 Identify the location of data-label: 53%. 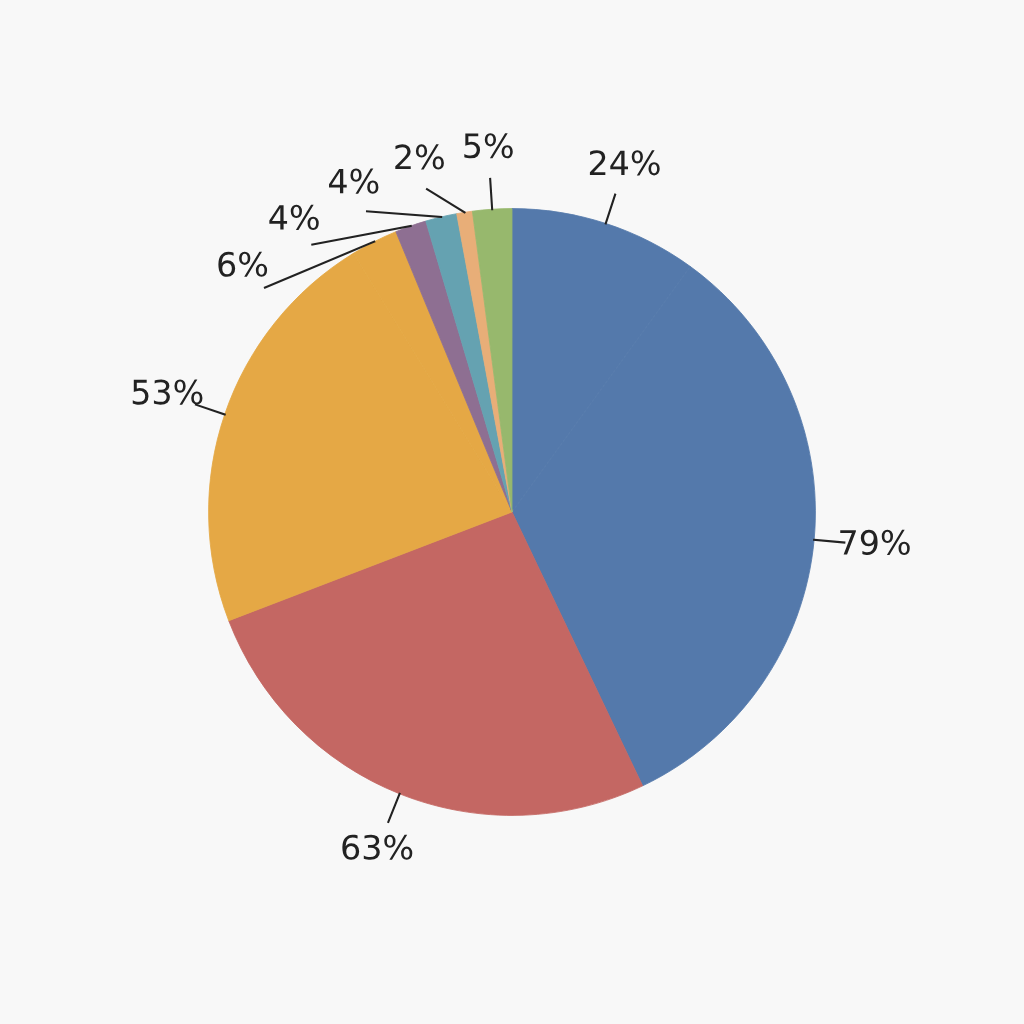
(167, 392).